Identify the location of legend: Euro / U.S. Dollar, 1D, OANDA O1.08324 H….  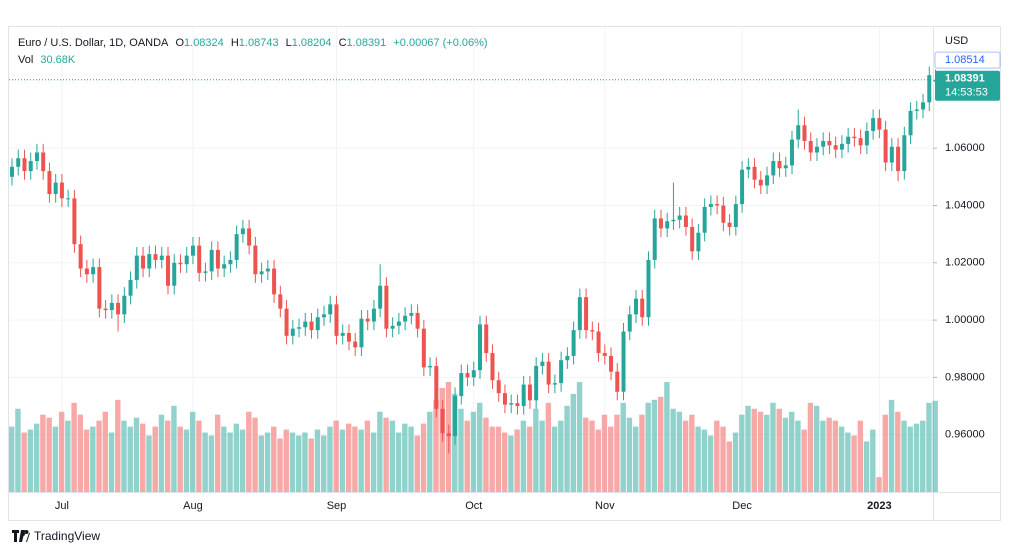
(255, 52).